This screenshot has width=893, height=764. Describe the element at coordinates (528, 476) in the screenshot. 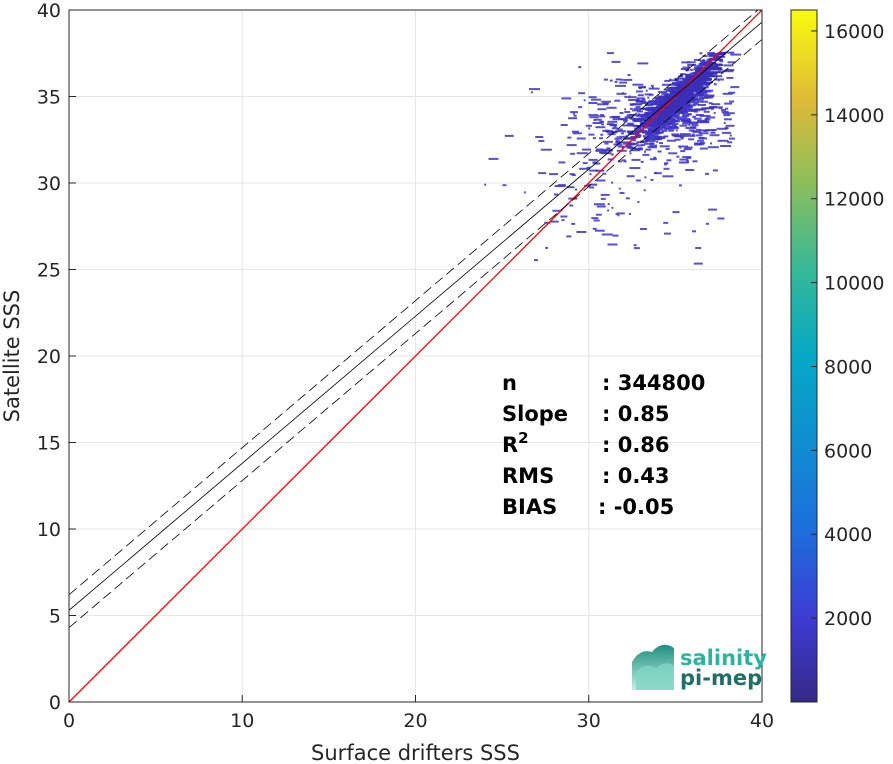

I see `stat-label: RMS` at that location.